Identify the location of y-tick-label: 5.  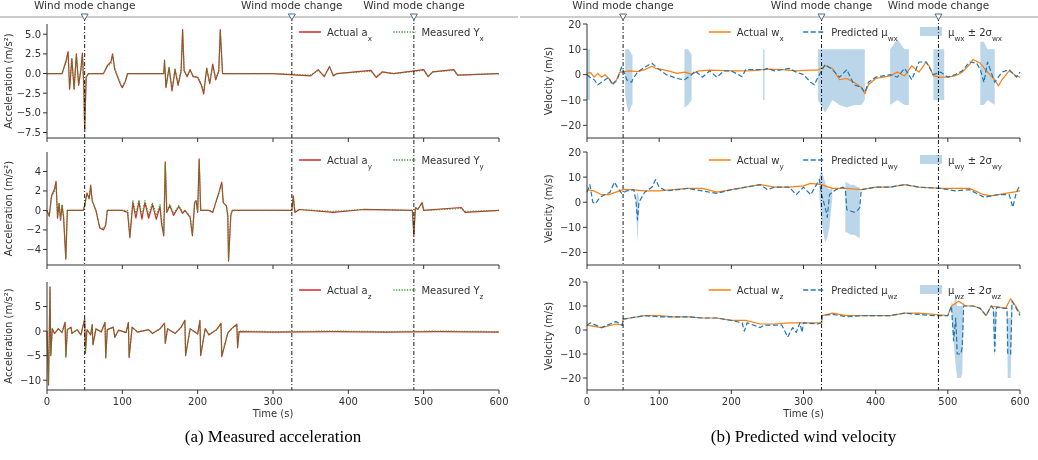
(37, 307).